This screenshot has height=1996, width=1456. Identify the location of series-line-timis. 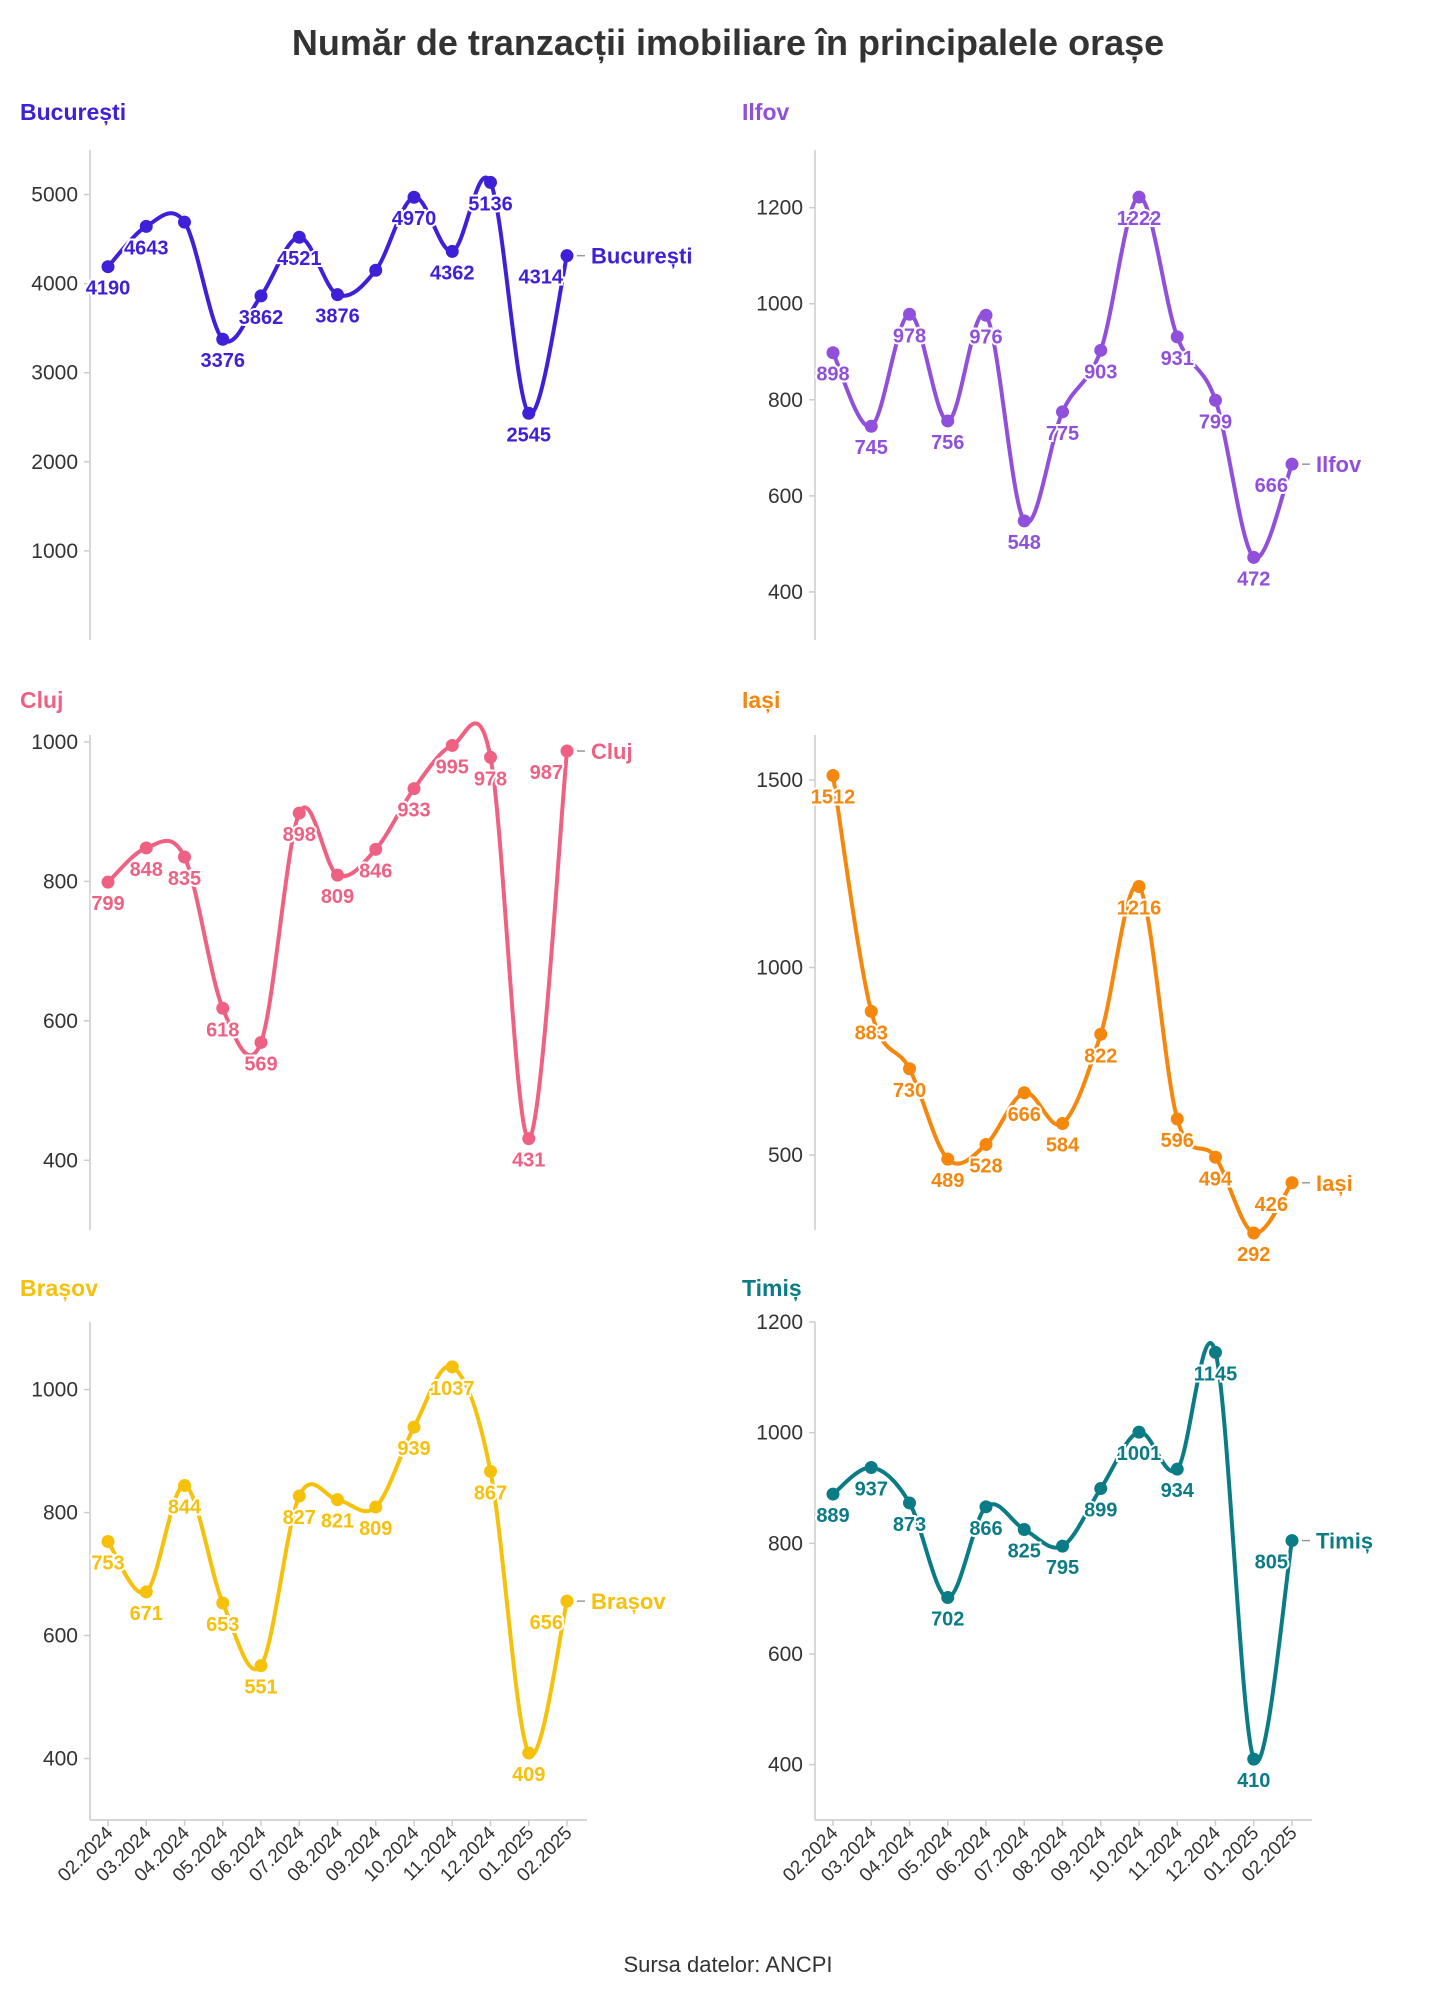
(1062, 1552).